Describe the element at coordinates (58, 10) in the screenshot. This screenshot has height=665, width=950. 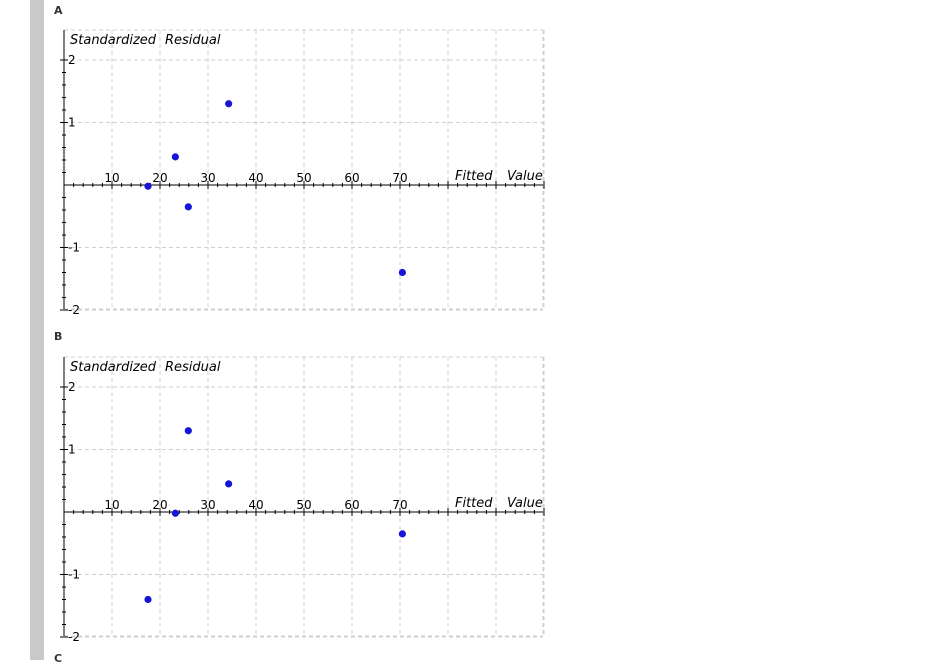
I see `option-label-a: A` at that location.